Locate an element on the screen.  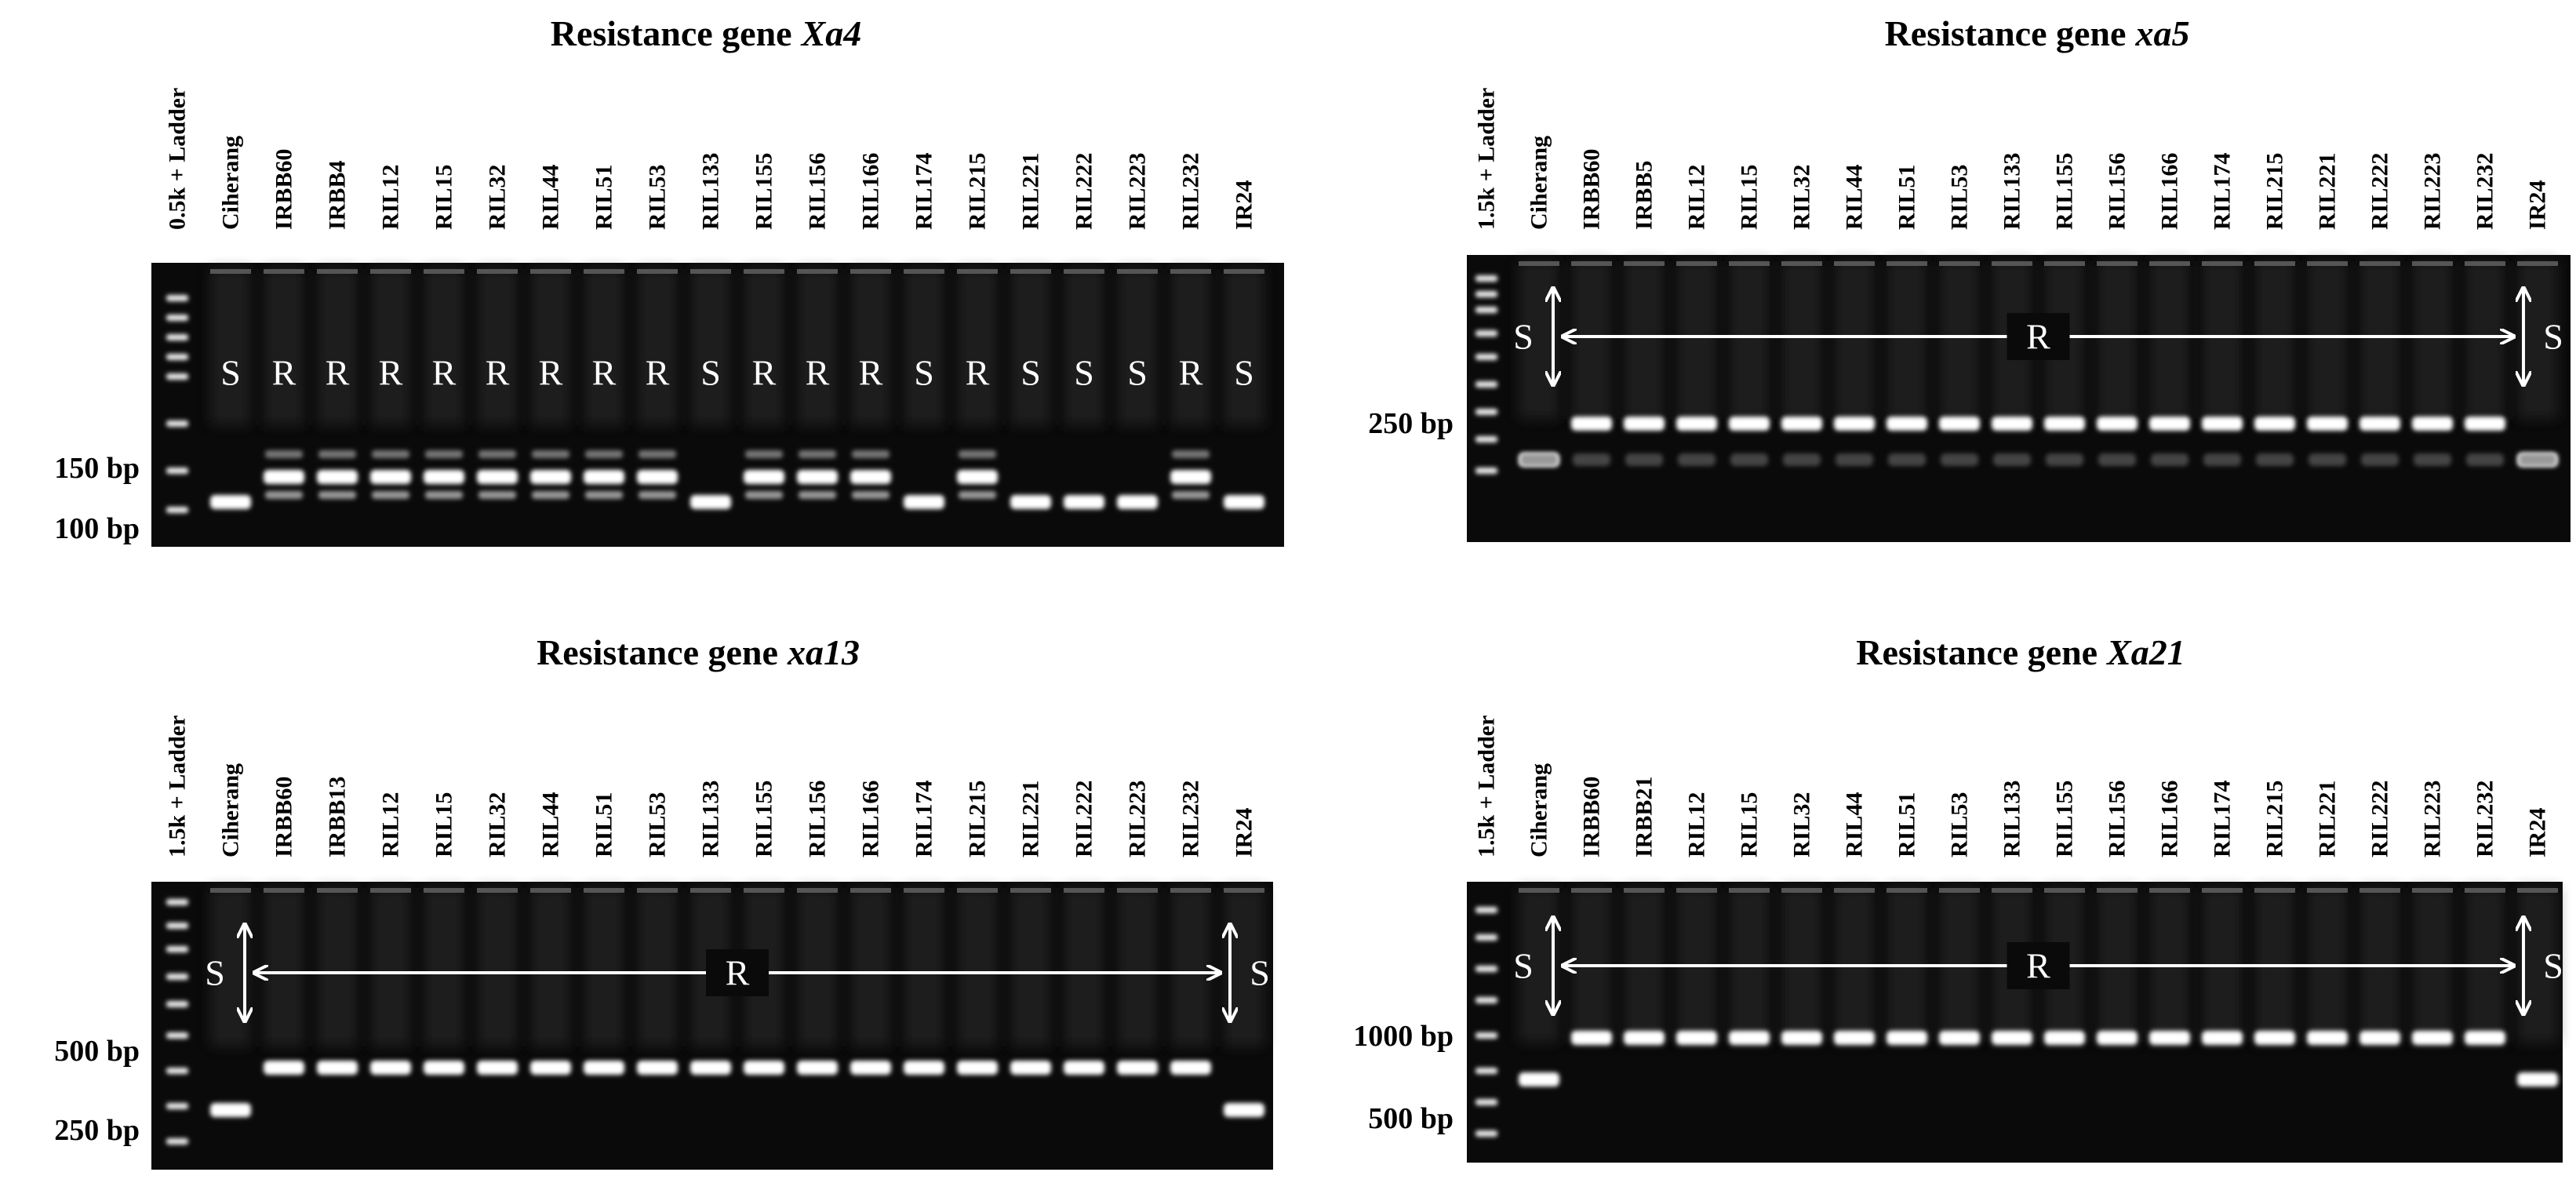
lane-label: RIL15 is located at coordinates (1750, 824).